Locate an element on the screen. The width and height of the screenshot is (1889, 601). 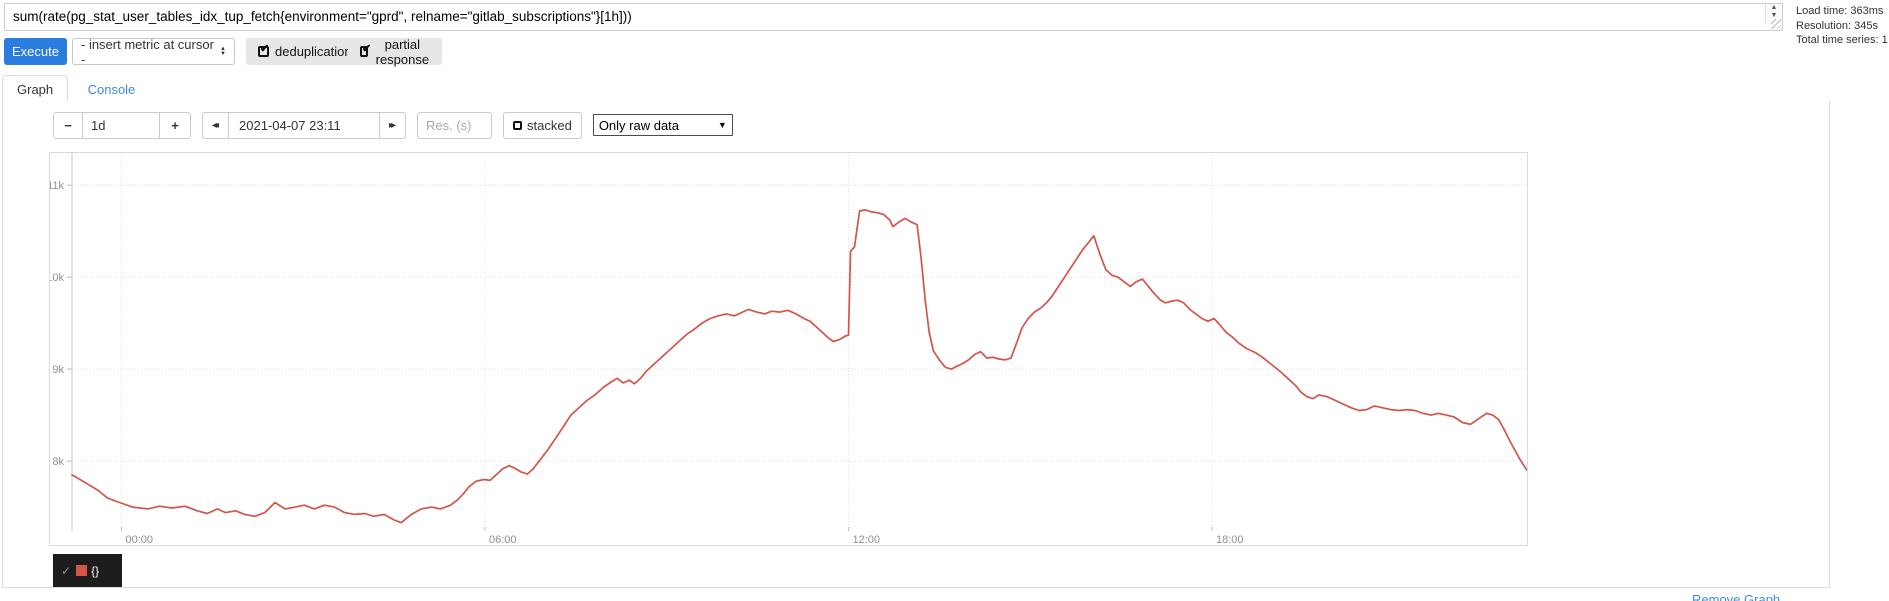
svg-text: 18:00 is located at coordinates (1230, 539).